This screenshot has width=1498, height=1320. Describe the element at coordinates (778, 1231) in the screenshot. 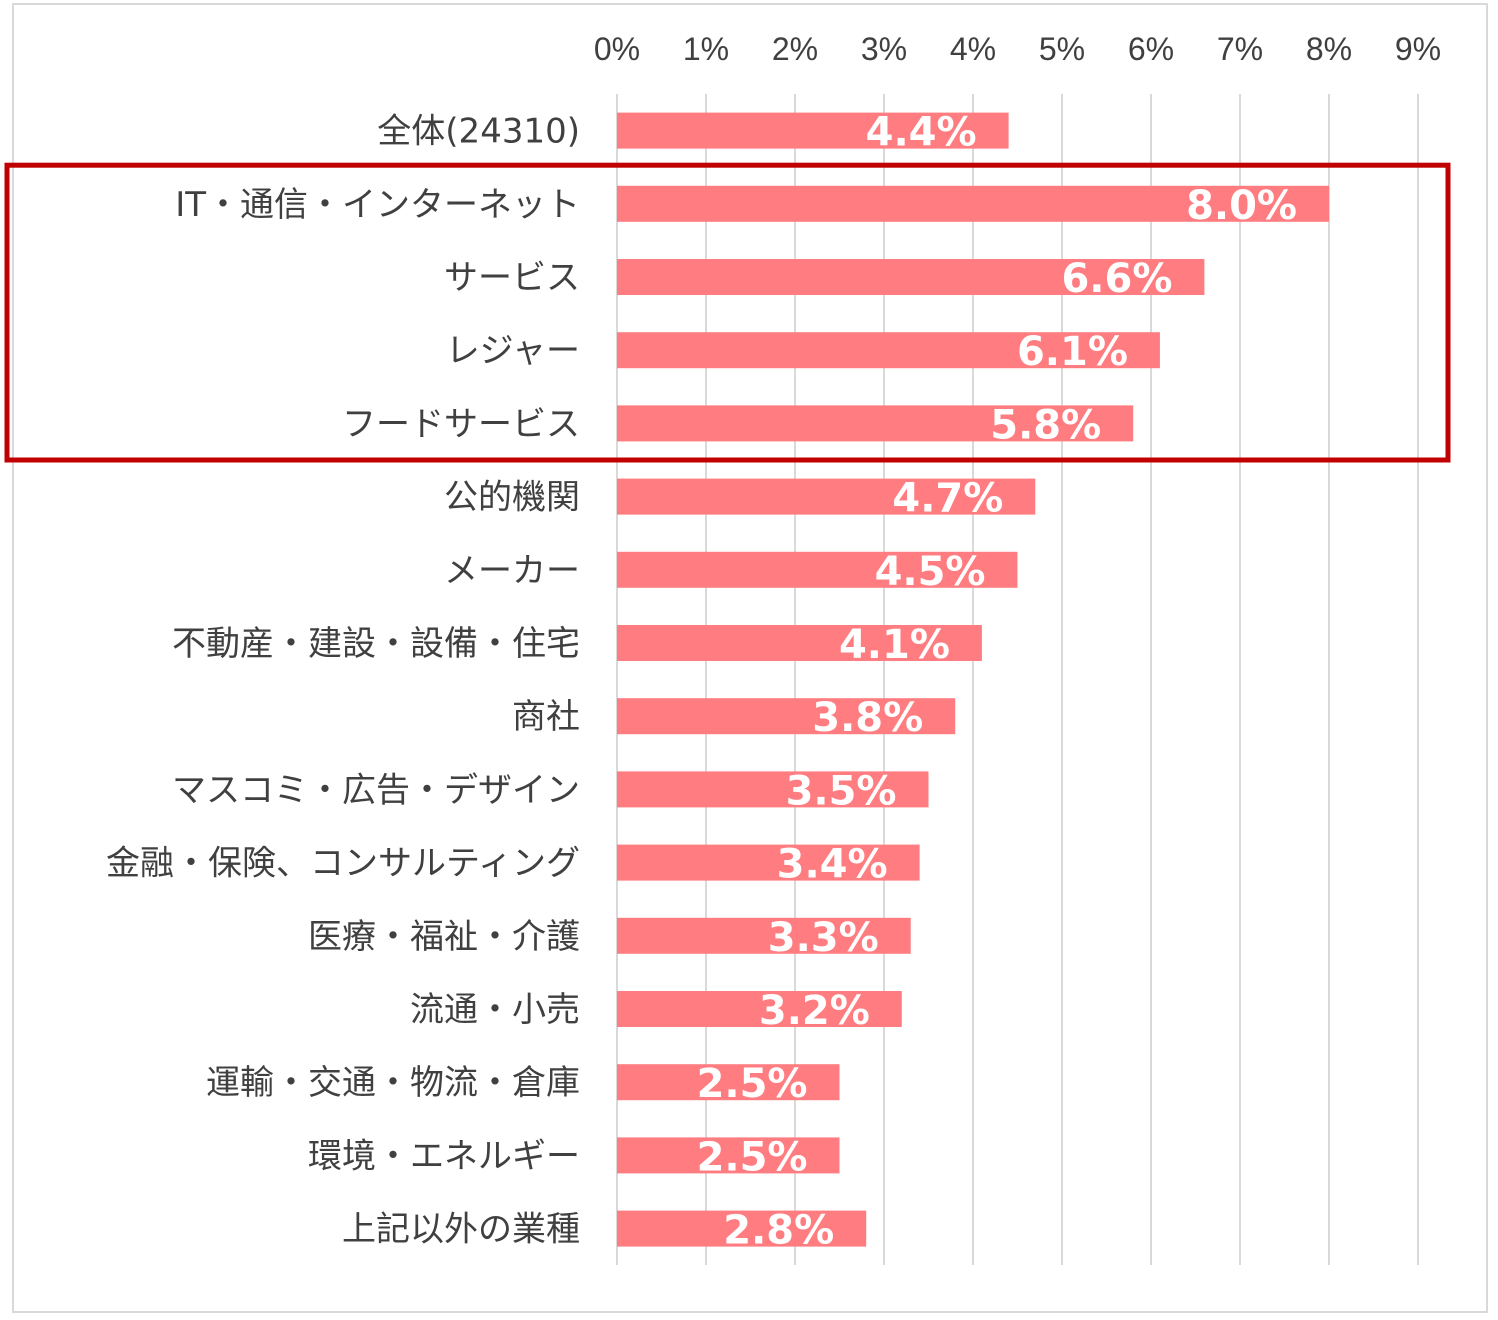

I see `data-label: 2.8%` at that location.